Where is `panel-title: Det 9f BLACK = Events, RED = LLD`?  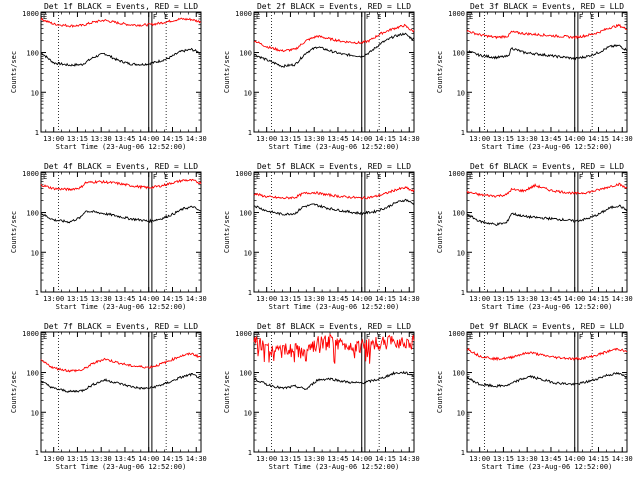 panel-title: Det 9f BLACK = Events, RED = LLD is located at coordinates (547, 326).